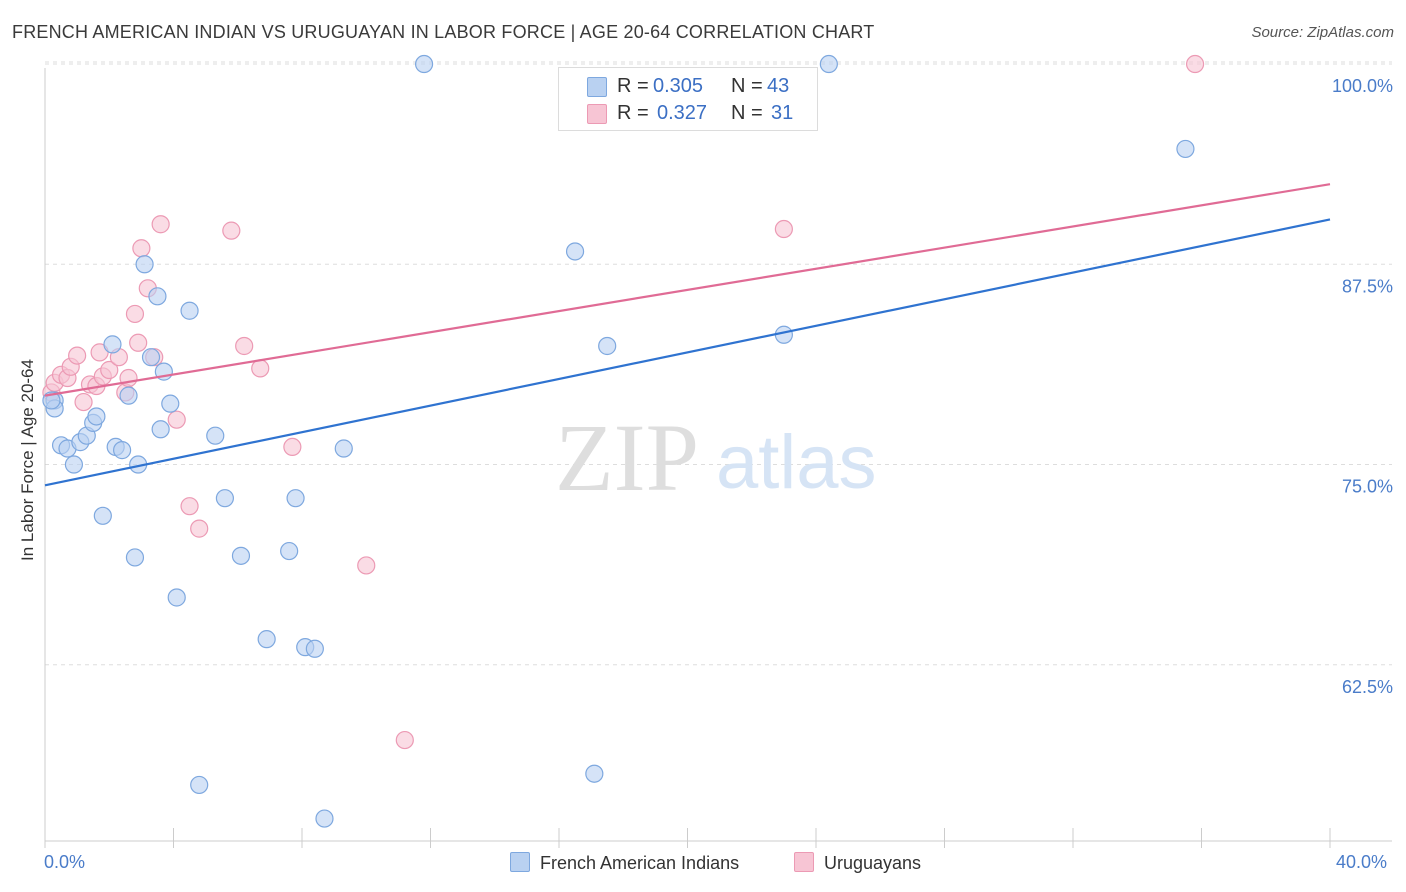 The height and width of the screenshot is (892, 1406). I want to click on legend-item-uruguayans: Uruguayans, so click(857, 863).